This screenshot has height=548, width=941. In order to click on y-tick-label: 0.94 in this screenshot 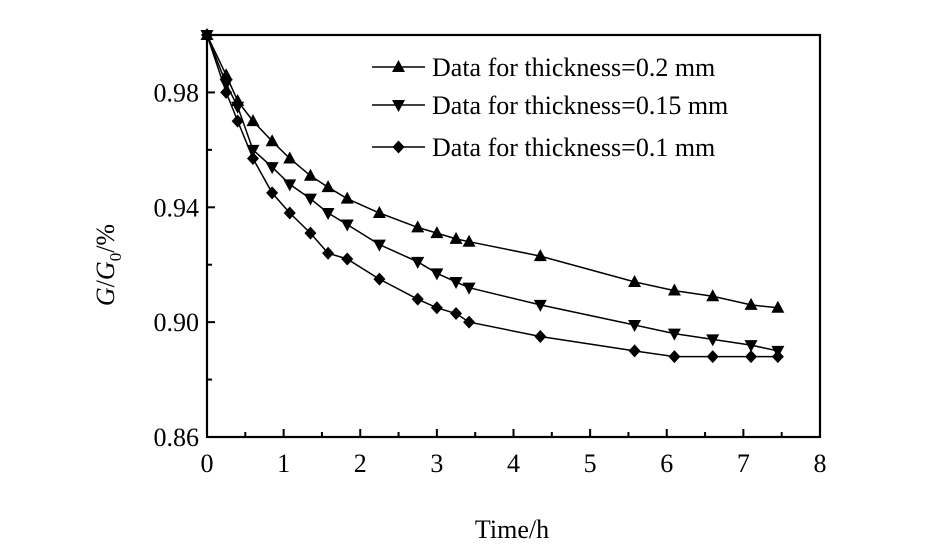, I will do `click(177, 207)`.